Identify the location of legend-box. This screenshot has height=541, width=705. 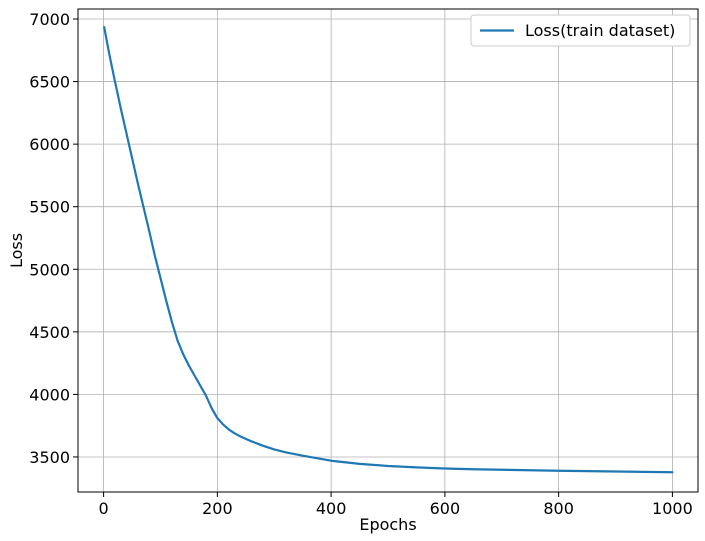
(580, 30).